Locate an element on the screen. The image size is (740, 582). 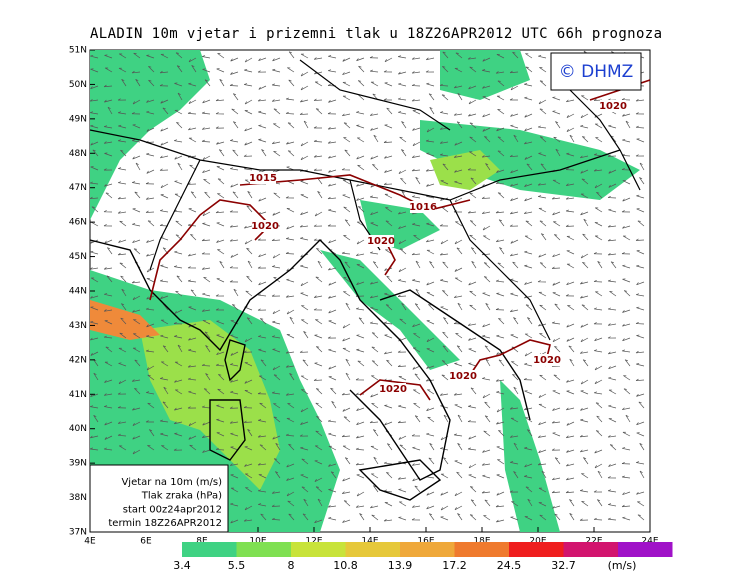
isobar-label: 1016 is located at coordinates (423, 207).